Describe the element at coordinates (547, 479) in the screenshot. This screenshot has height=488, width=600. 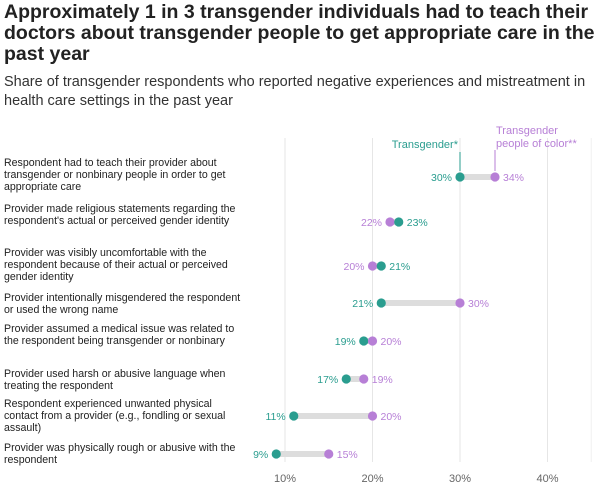
I see `x-tick-label: 40%` at that location.